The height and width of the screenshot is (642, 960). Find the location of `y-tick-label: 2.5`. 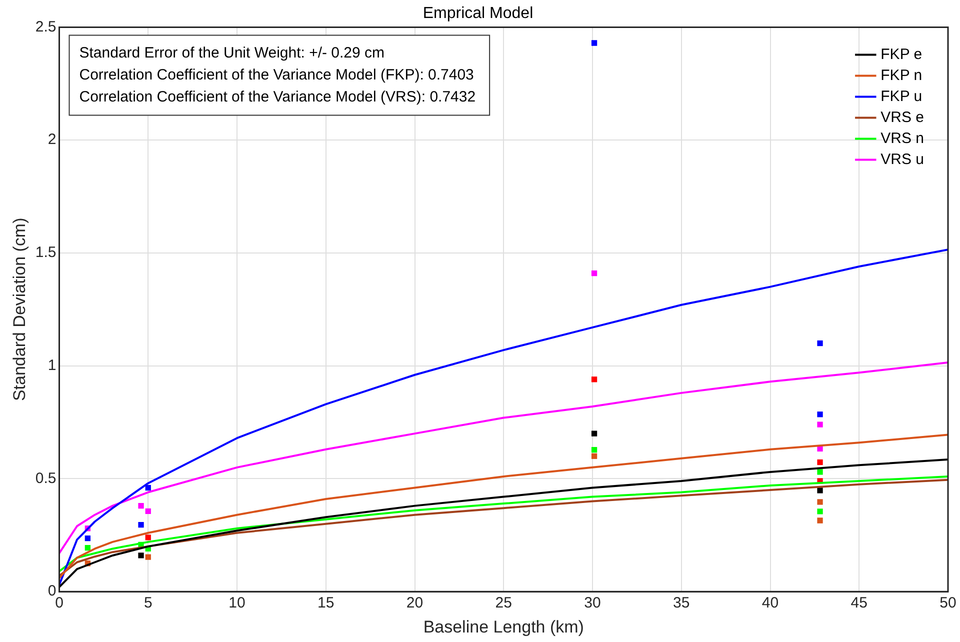

y-tick-label: 2.5 is located at coordinates (45, 27).